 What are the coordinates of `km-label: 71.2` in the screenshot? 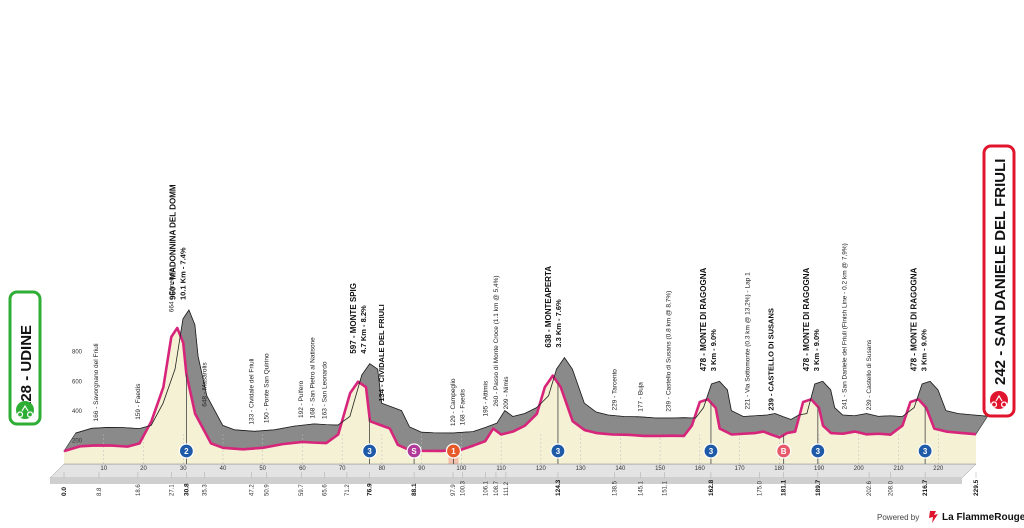 It's located at (348, 490).